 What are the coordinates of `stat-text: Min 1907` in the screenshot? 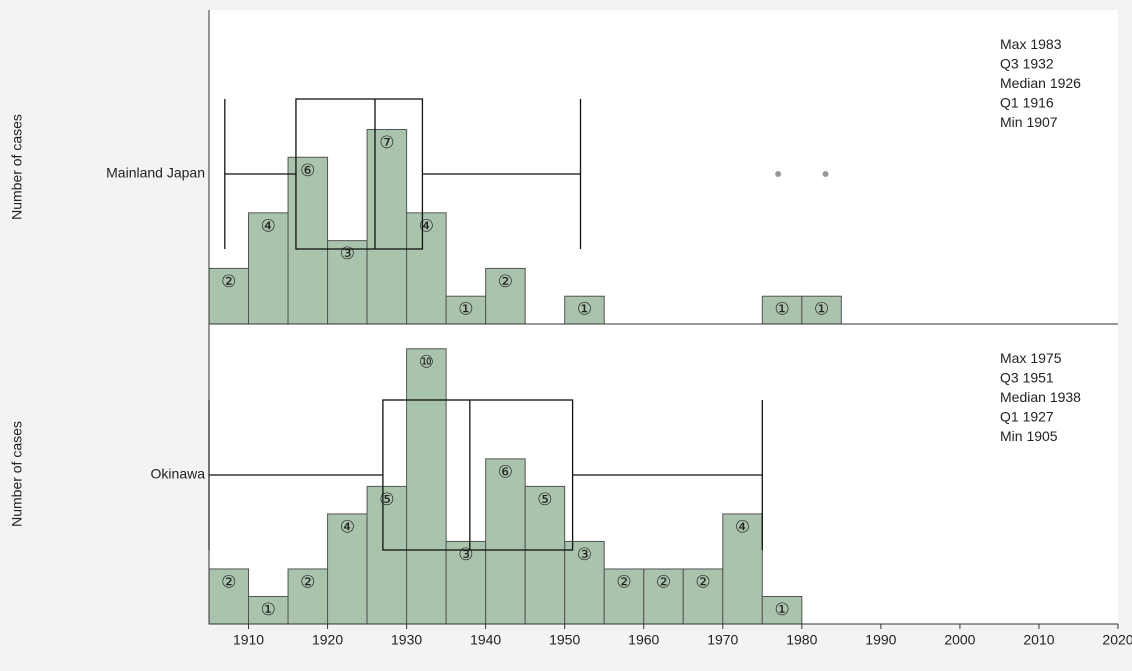 It's located at (1029, 122).